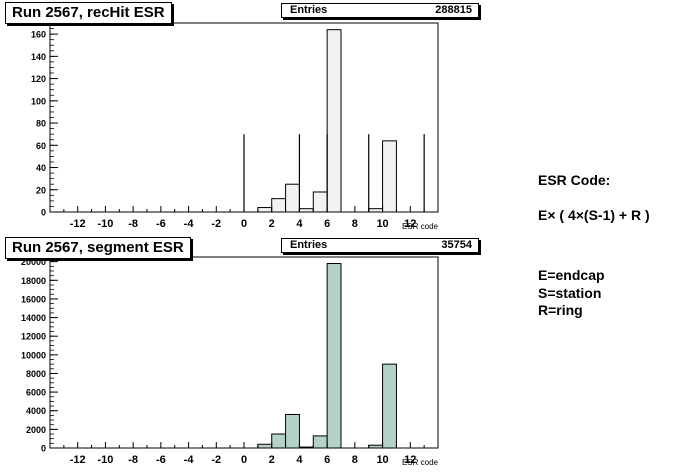 Image resolution: width=696 pixels, height=472 pixels. I want to click on rechit-panel-title: Run 2567, recHit ESR, so click(88, 13).